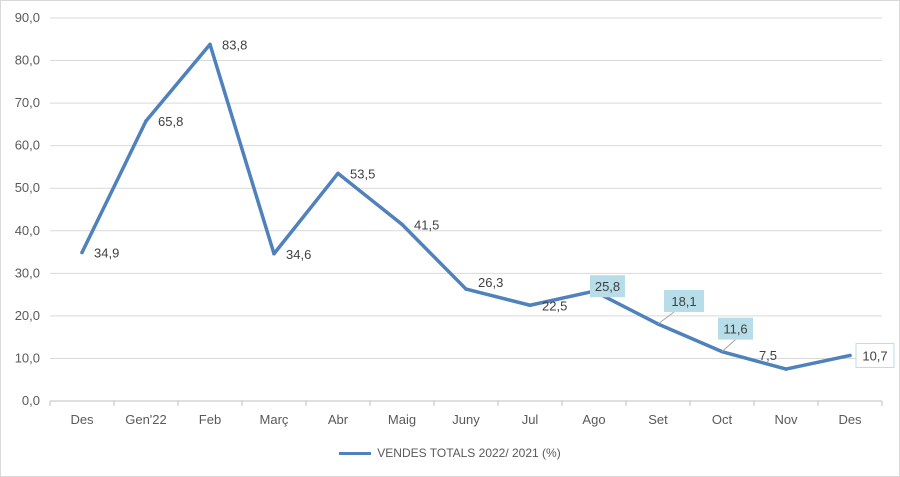  Describe the element at coordinates (530, 419) in the screenshot. I see `x-tick-label: Jul` at that location.